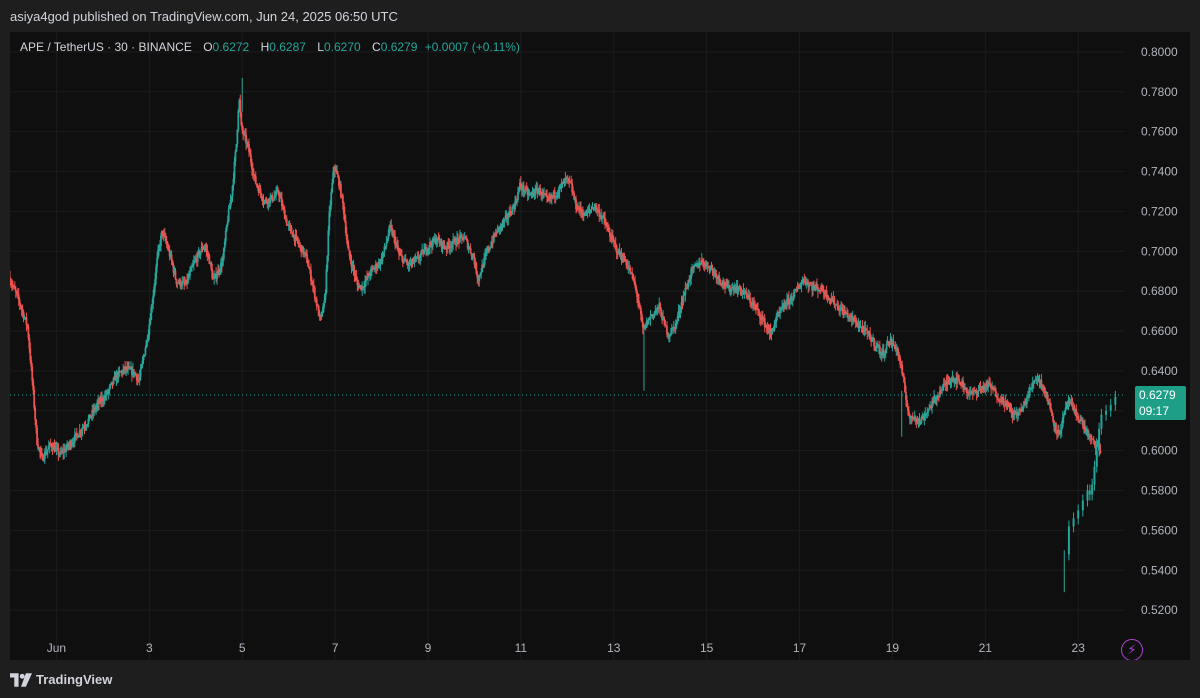 The height and width of the screenshot is (698, 1200). I want to click on x-tick-label: Jun, so click(56, 648).